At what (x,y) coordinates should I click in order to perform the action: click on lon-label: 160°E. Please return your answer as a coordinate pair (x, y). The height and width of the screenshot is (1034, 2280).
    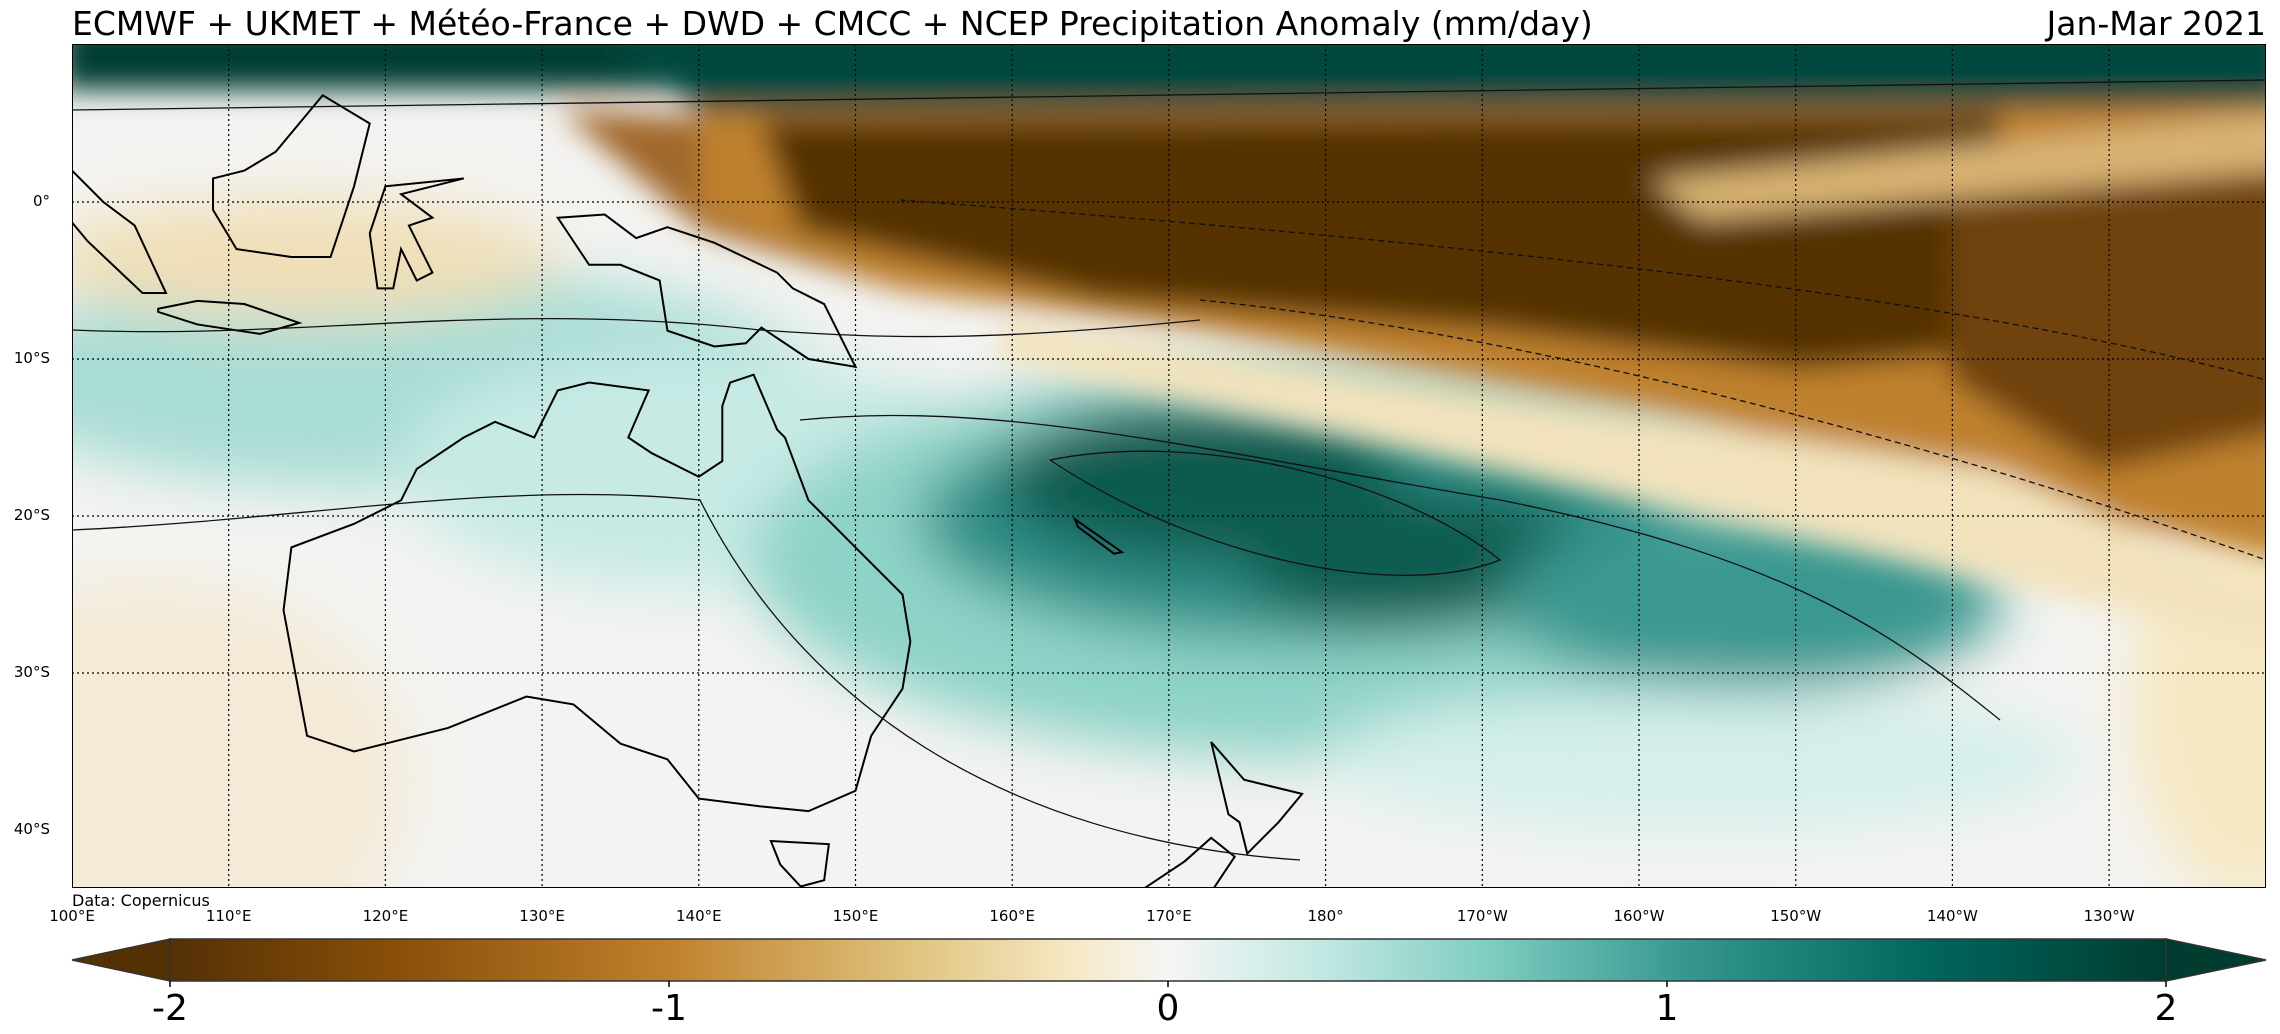
    Looking at the image, I should click on (1012, 916).